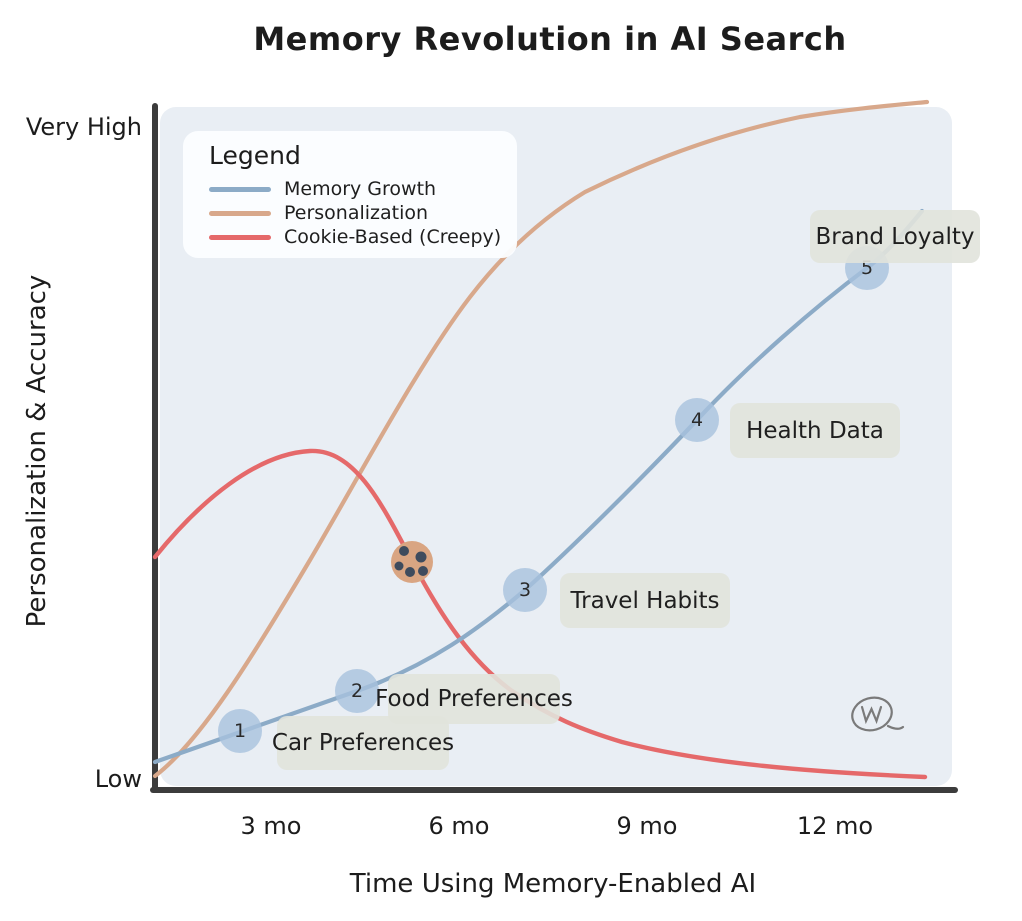 The width and height of the screenshot is (1022, 921). What do you see at coordinates (155, 448) in the screenshot?
I see `y-axis-line` at bounding box center [155, 448].